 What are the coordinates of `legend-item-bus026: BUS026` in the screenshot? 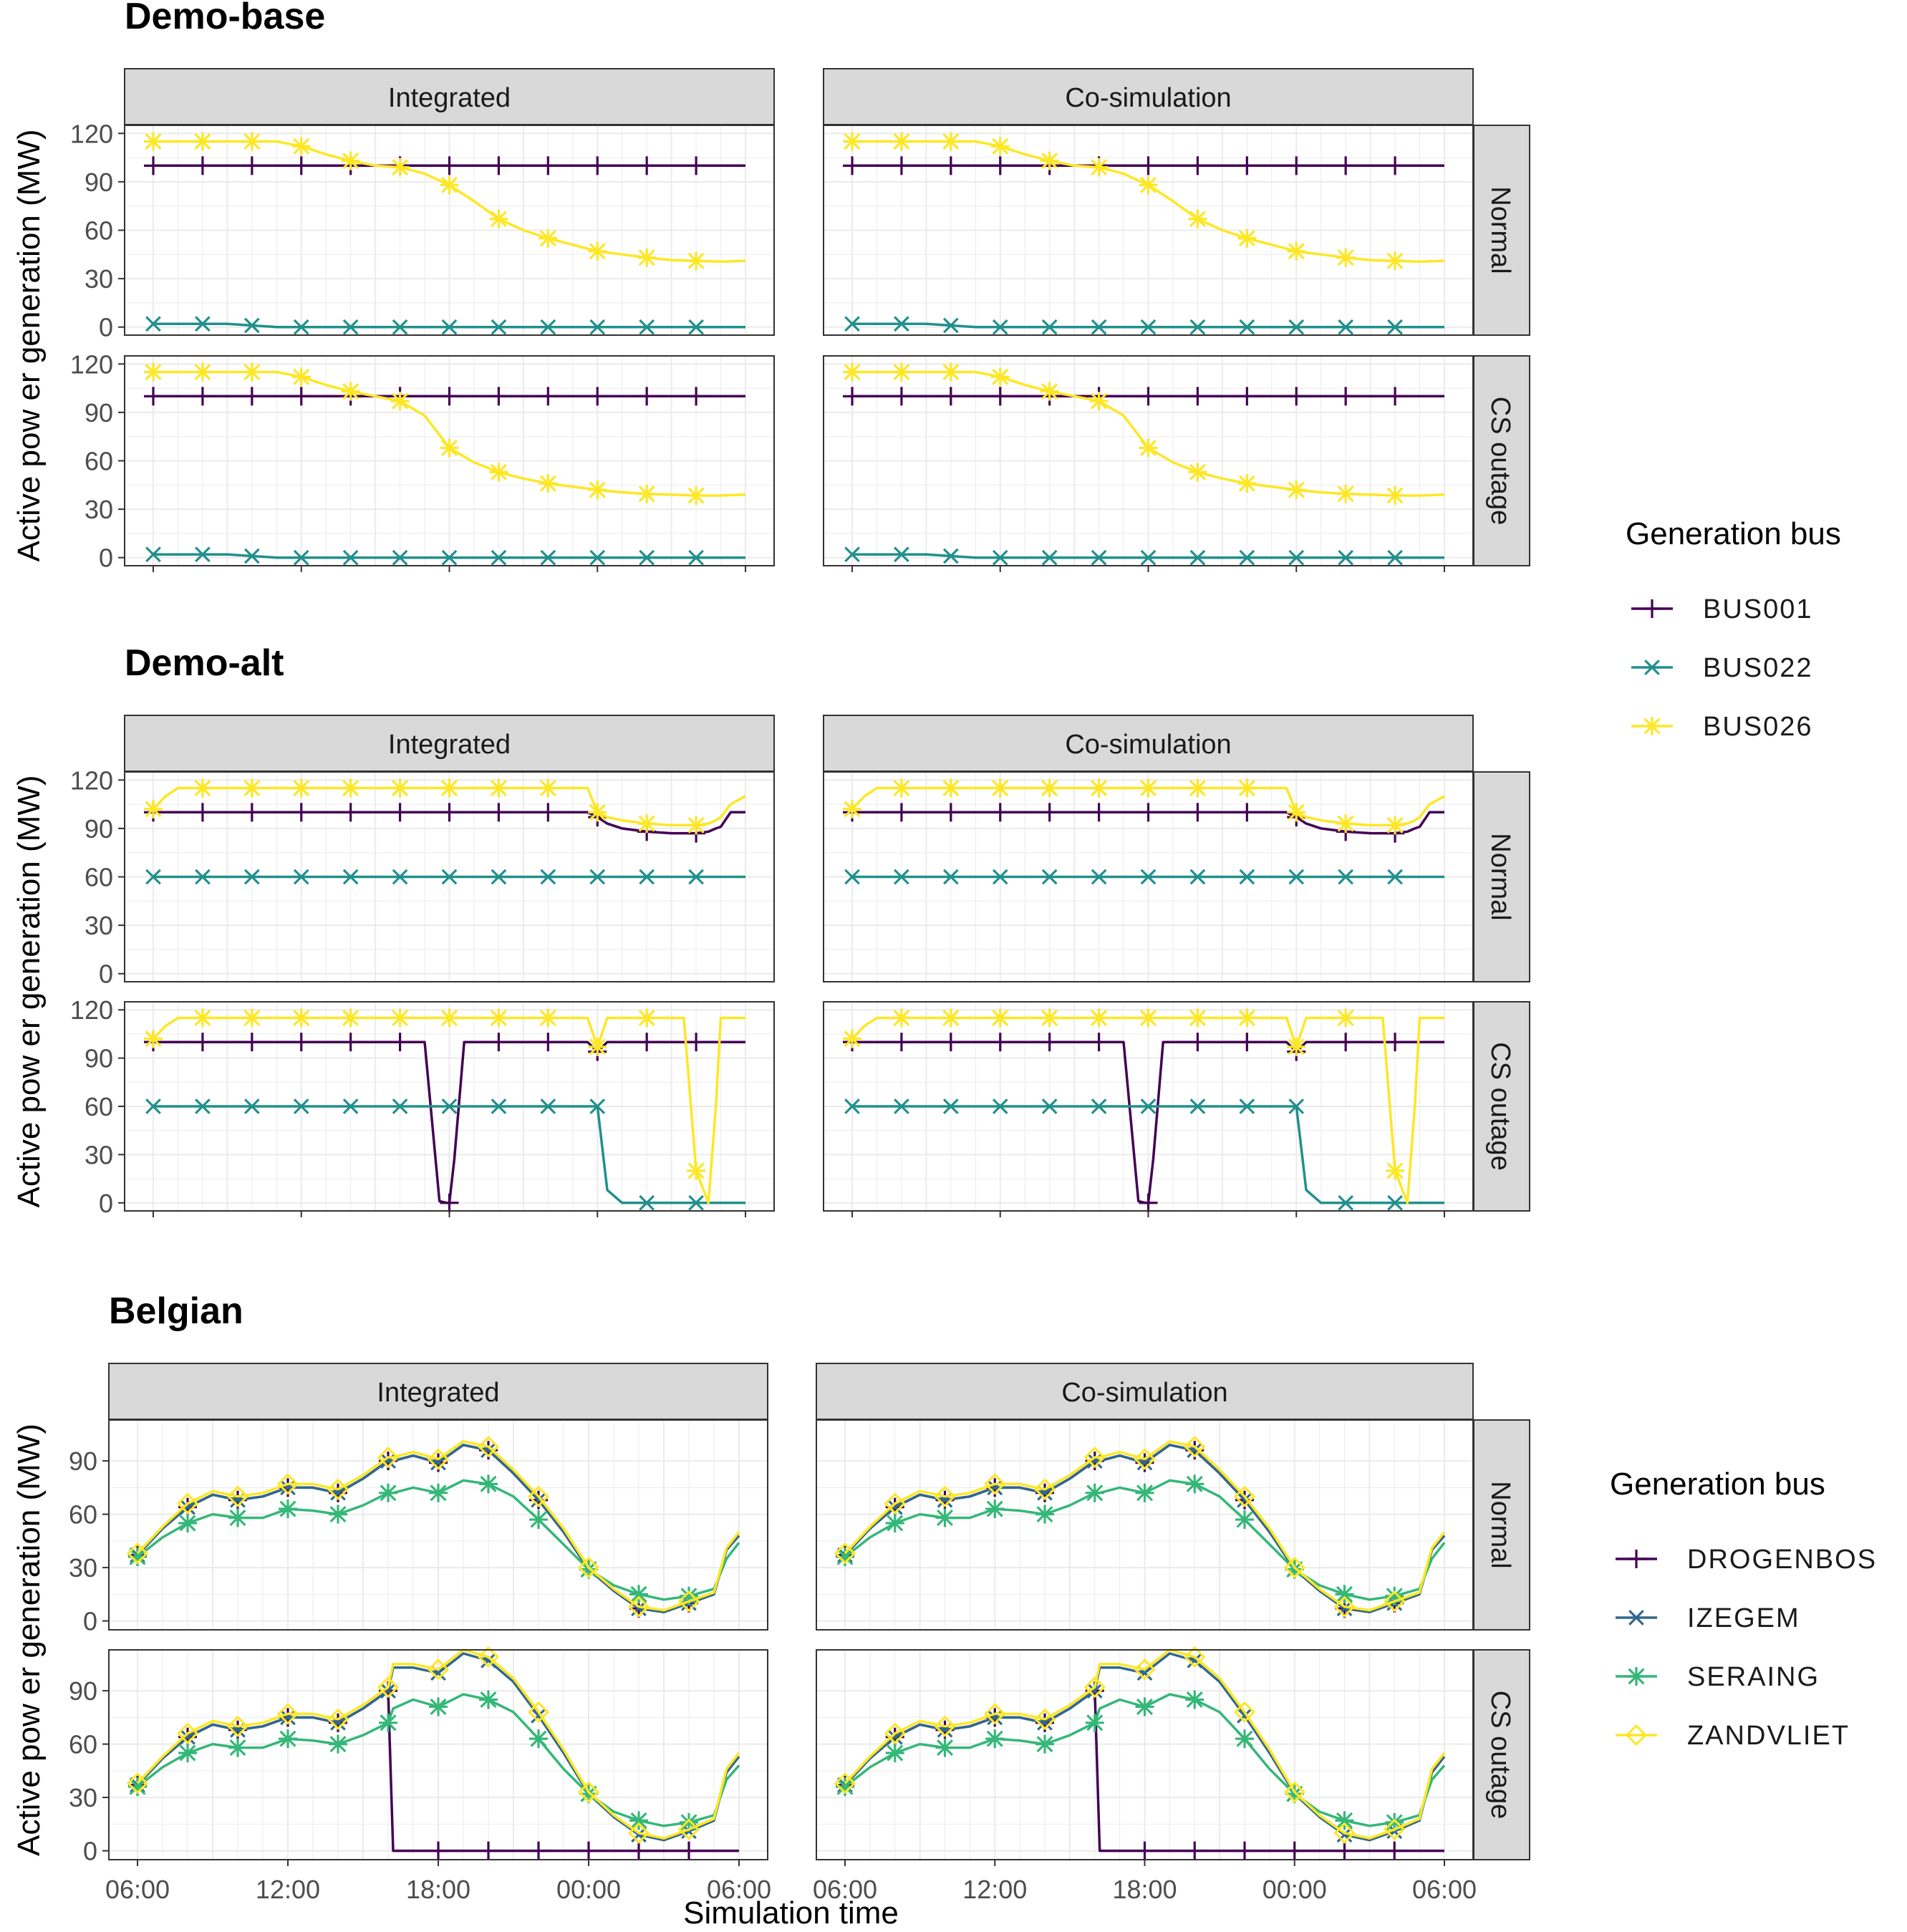 It's located at (1721, 727).